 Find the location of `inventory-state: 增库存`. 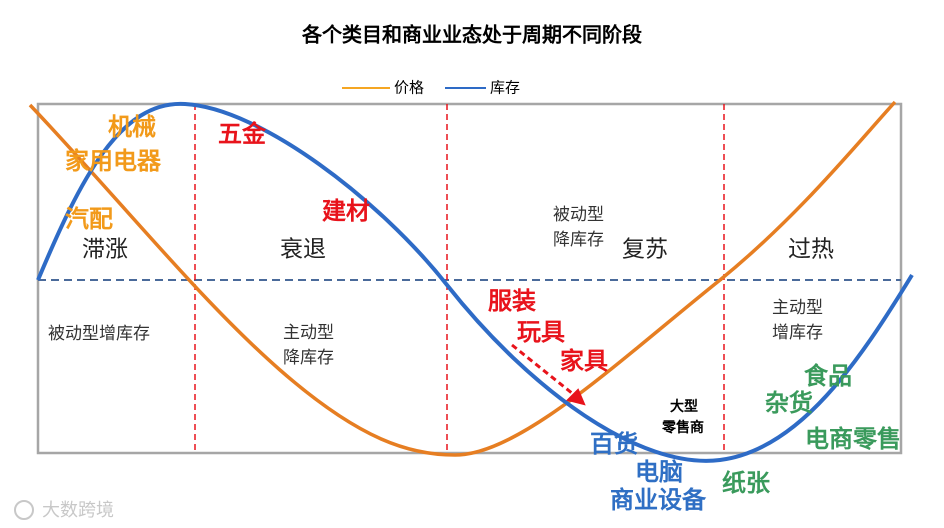

inventory-state: 增库存 is located at coordinates (797, 333).